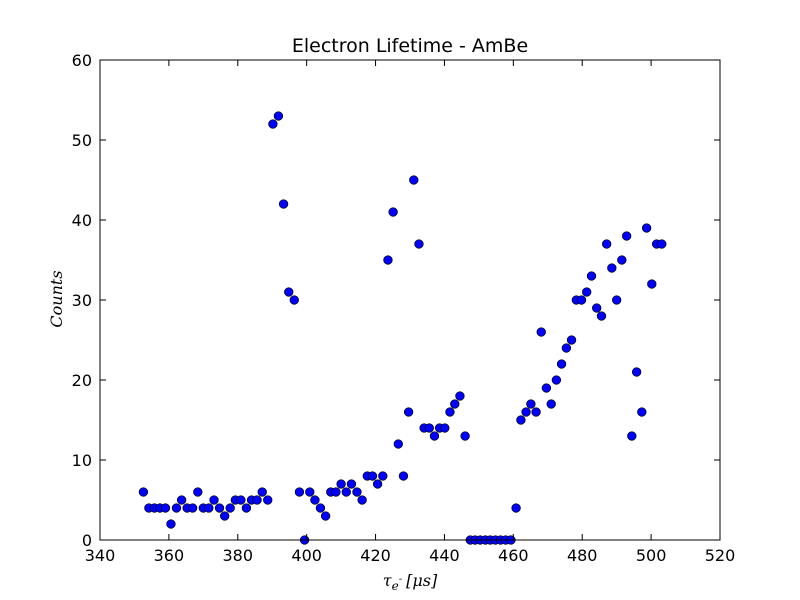 The image size is (800, 600). Describe the element at coordinates (100, 555) in the screenshot. I see `x-tick-label: 340` at that location.